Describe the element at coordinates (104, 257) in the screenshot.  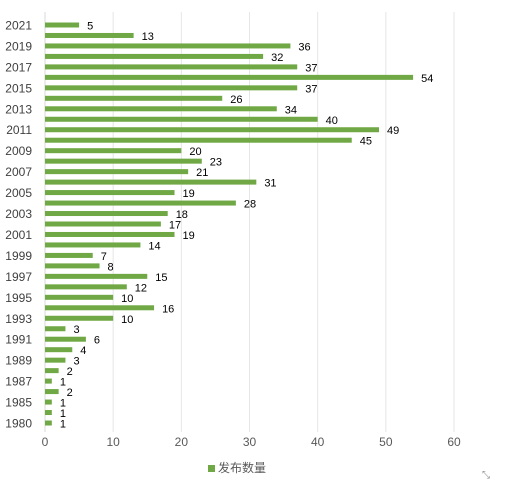
I see `data-label: 7` at that location.